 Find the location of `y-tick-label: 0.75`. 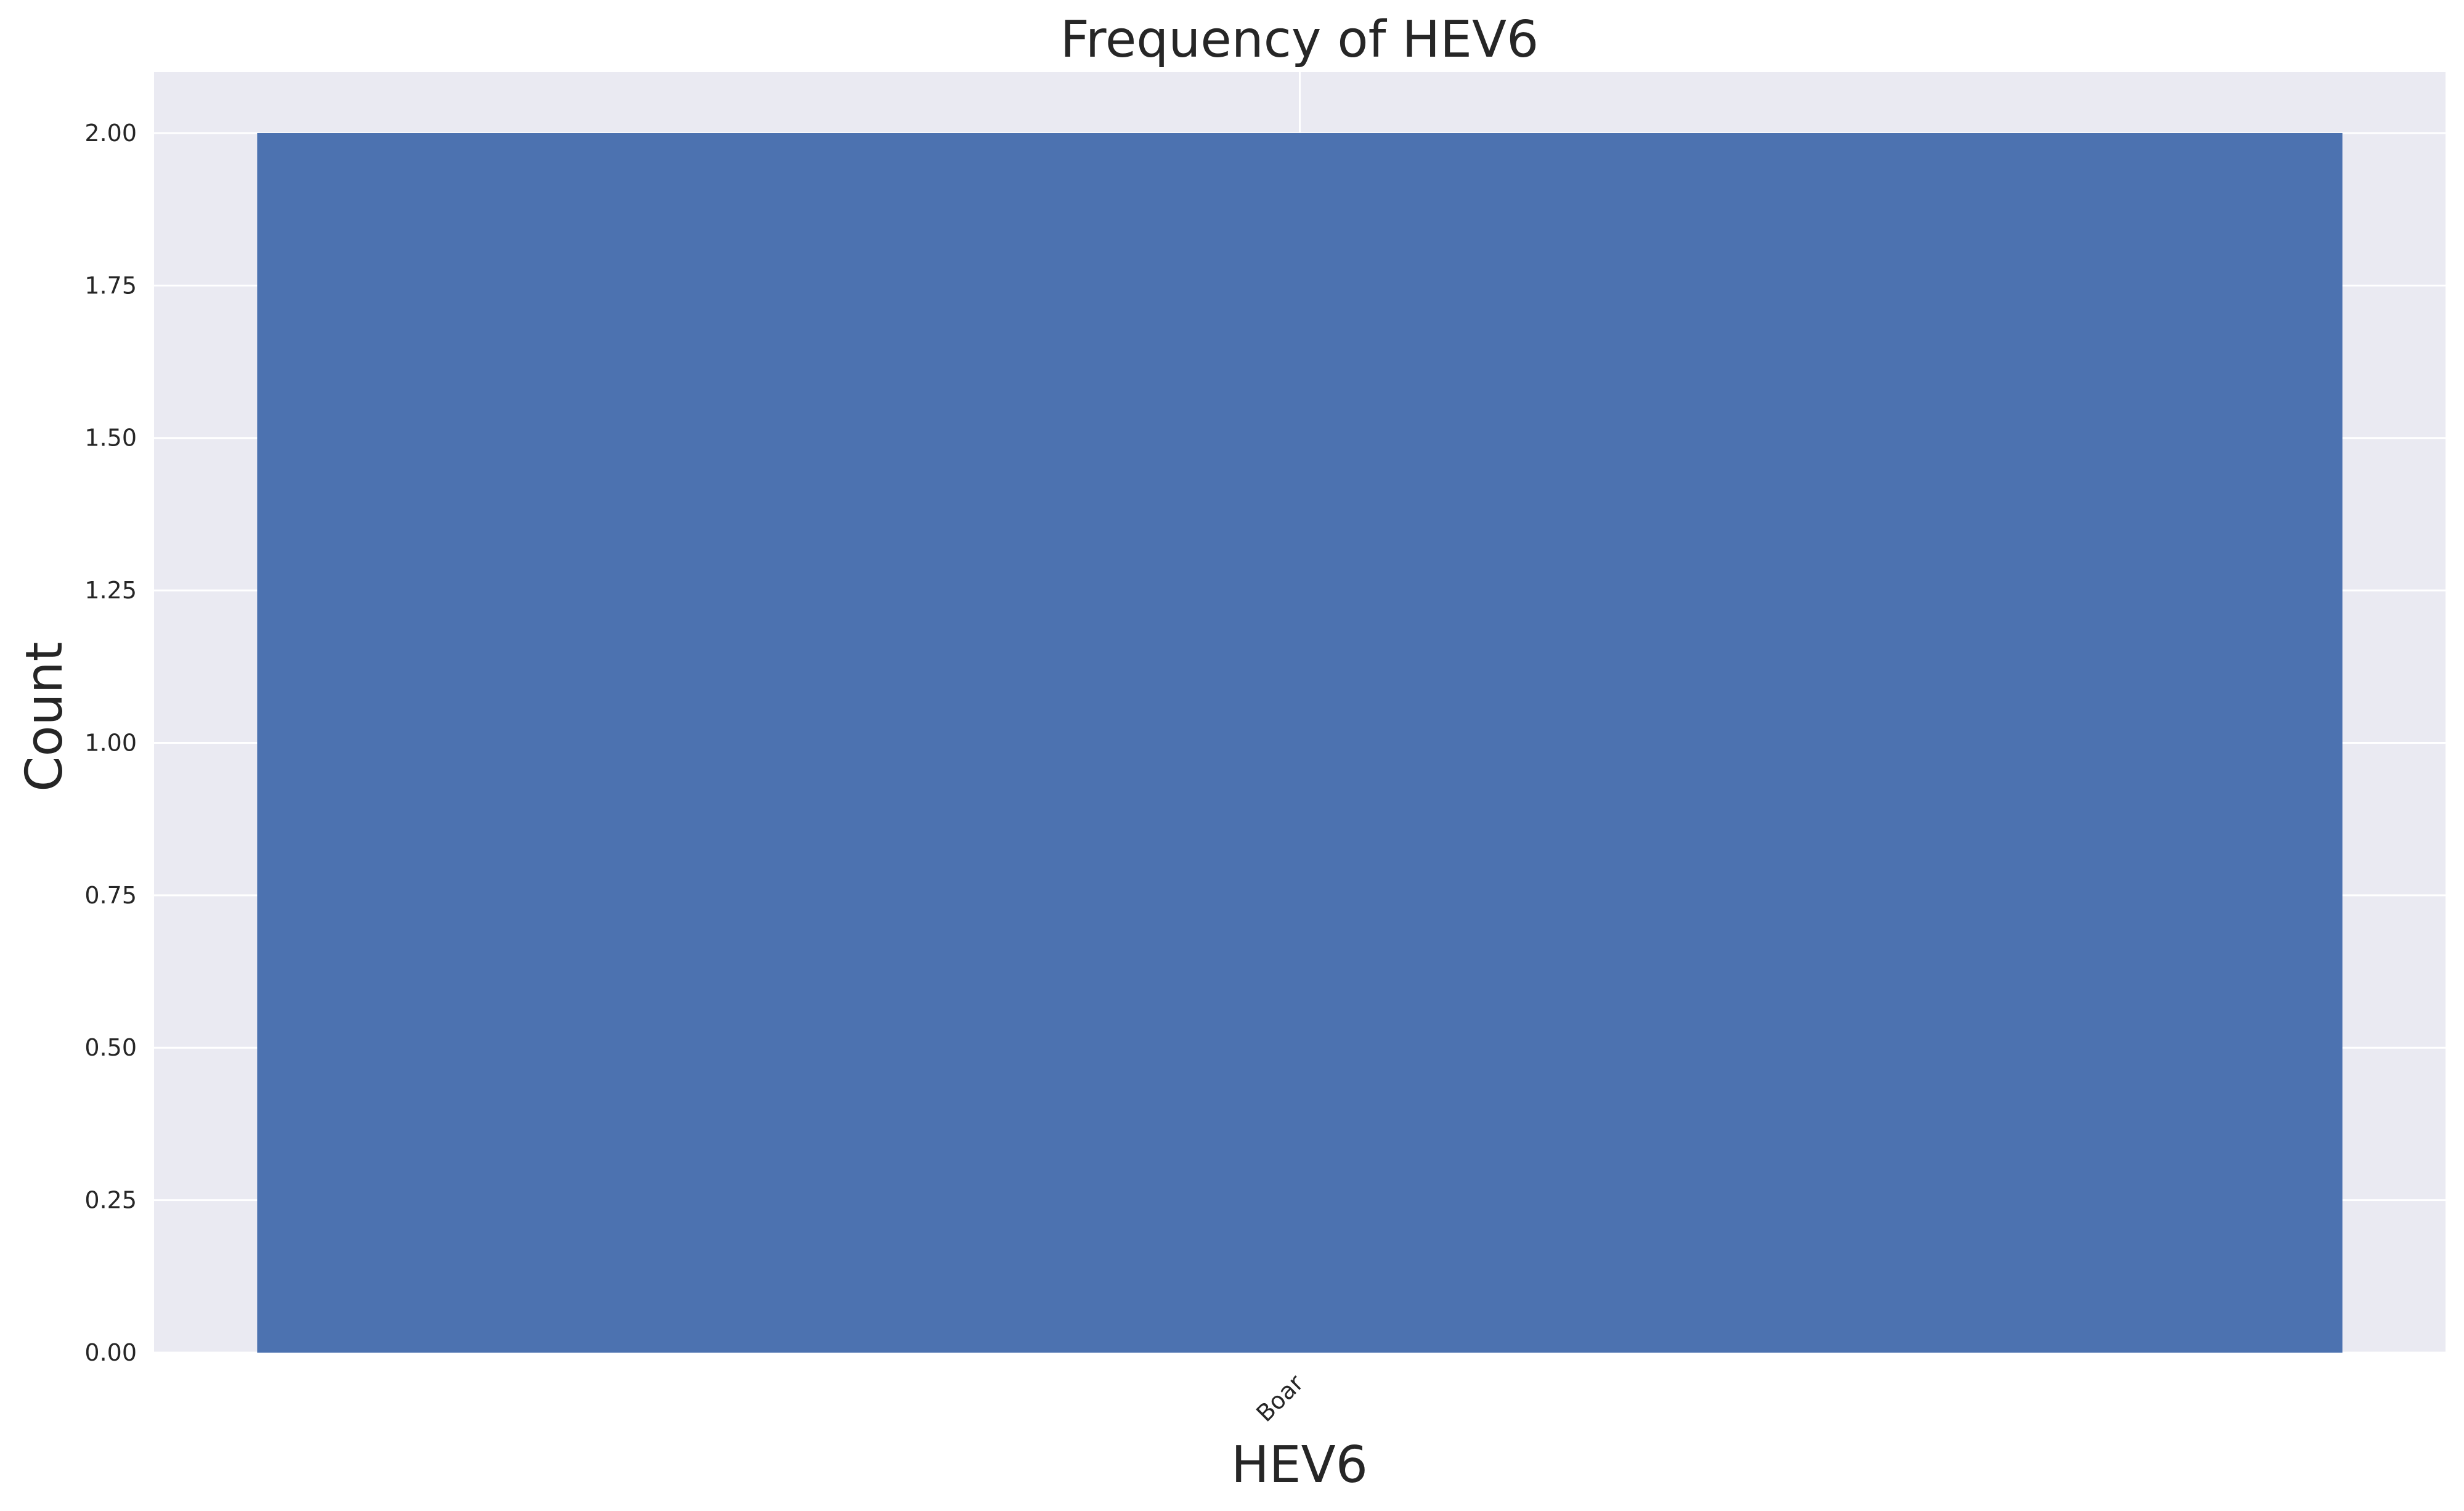

y-tick-label: 0.75 is located at coordinates (110, 895).